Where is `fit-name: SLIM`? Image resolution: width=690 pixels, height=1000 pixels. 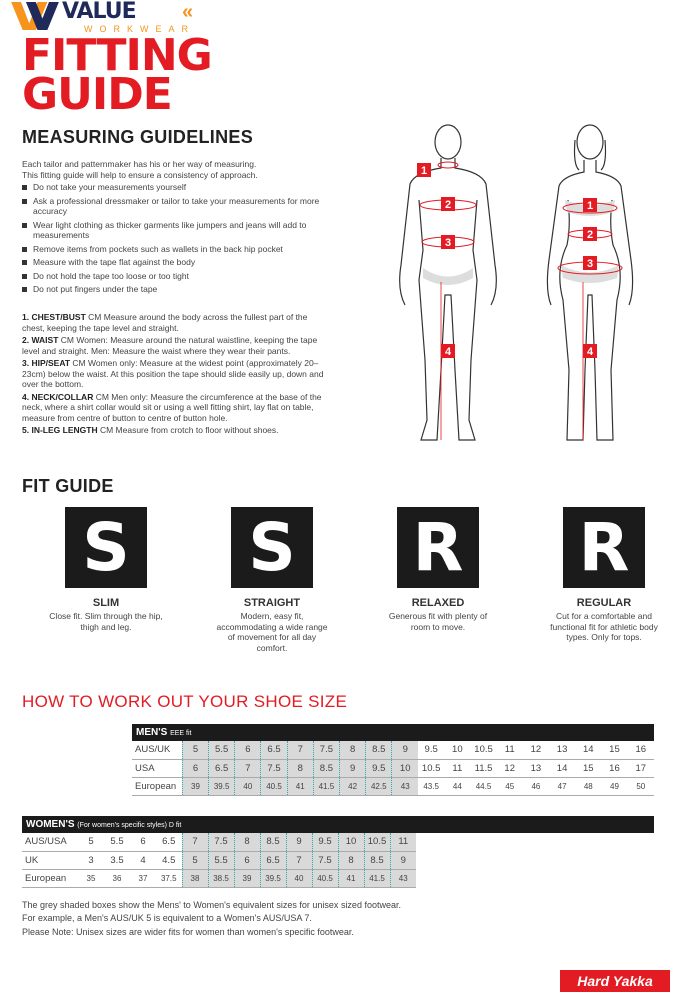 fit-name: SLIM is located at coordinates (106, 603).